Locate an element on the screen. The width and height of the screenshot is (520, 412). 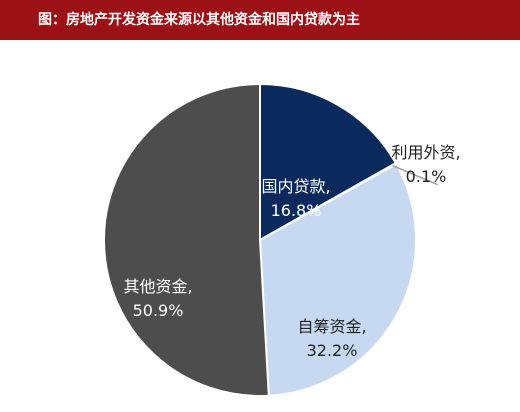
slice-value-1: 16.8% is located at coordinates (296, 210).